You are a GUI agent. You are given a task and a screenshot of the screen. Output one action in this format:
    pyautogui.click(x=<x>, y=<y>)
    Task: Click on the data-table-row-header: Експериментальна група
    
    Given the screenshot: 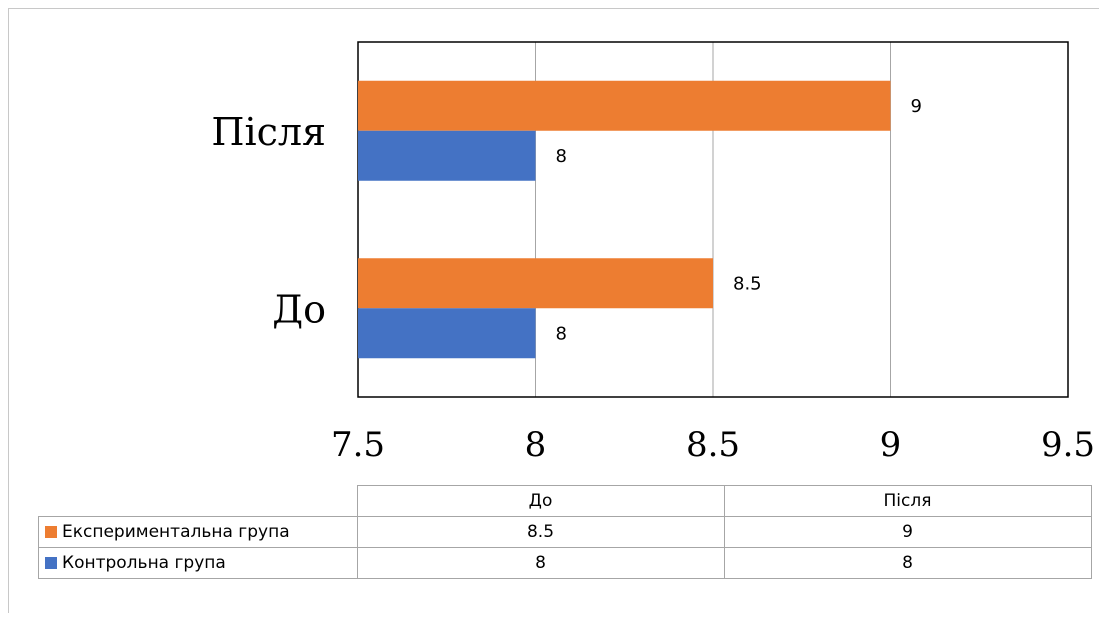 What is the action you would take?
    pyautogui.click(x=198, y=532)
    